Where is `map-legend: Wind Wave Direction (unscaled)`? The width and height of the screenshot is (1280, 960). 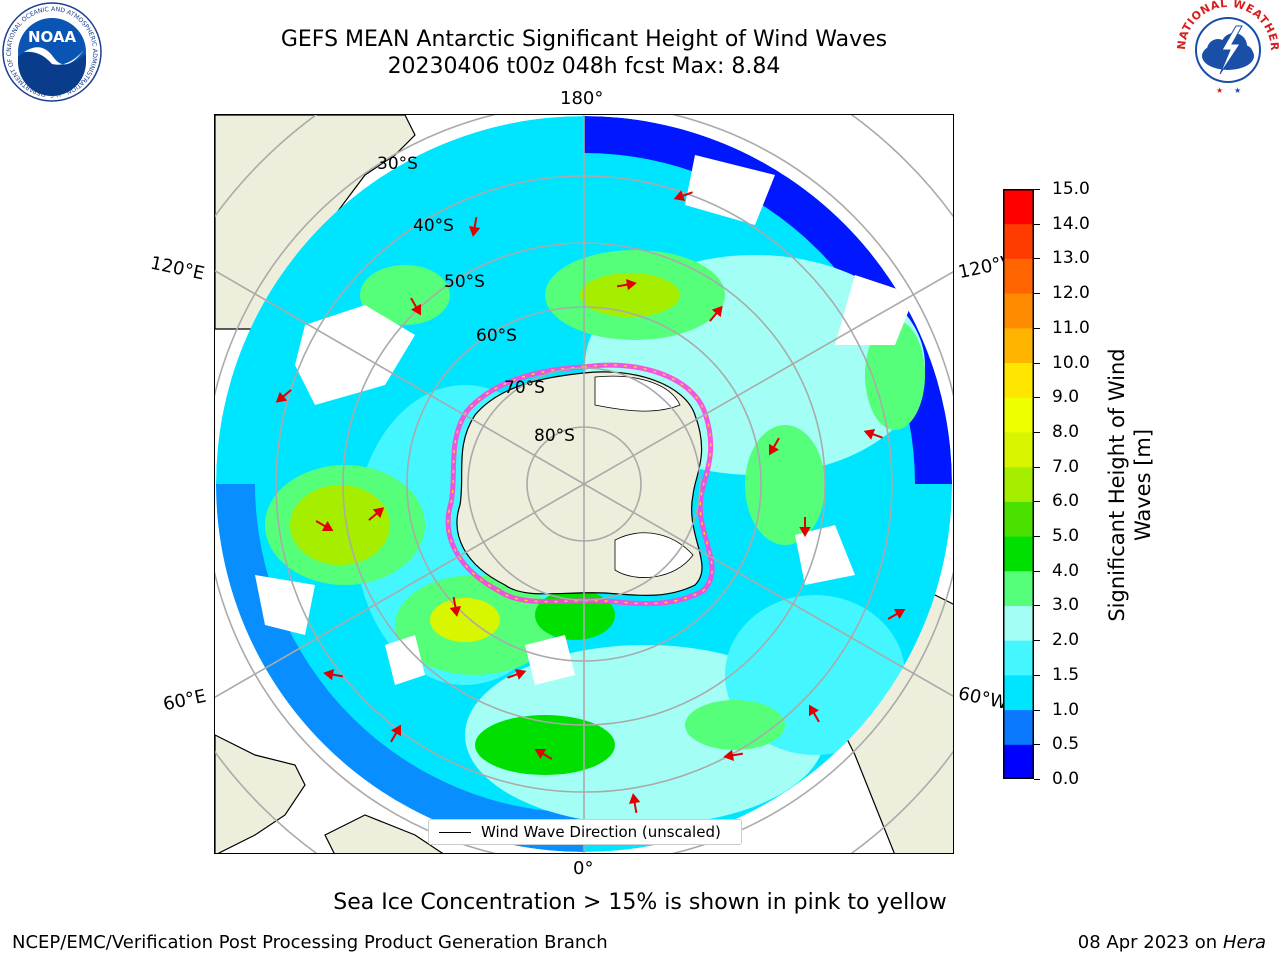 map-legend: Wind Wave Direction (unscaled) is located at coordinates (585, 832).